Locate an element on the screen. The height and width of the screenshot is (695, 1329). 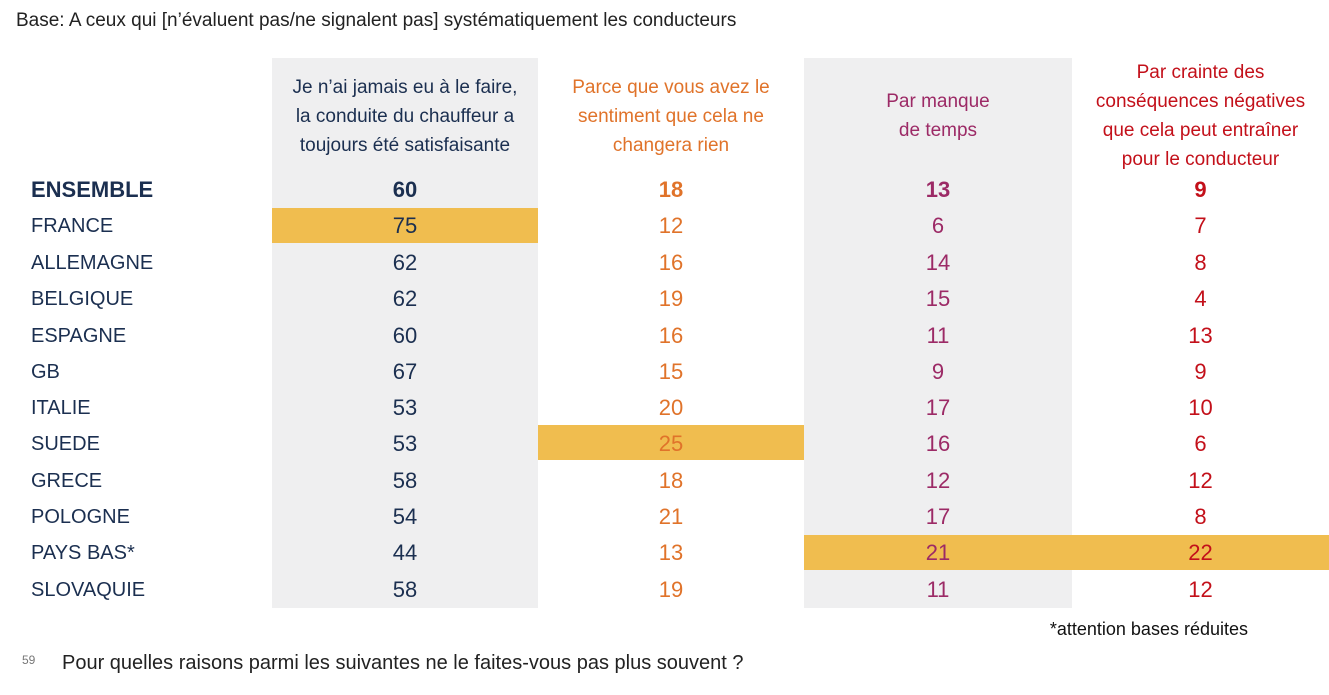
row-label: ITALIE is located at coordinates (61, 408).